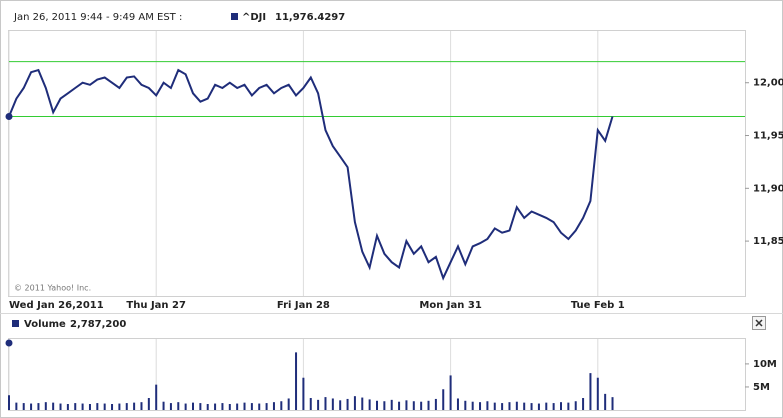 The image size is (783, 418). Describe the element at coordinates (45, 324) in the screenshot. I see `volume-name: Volume` at that location.